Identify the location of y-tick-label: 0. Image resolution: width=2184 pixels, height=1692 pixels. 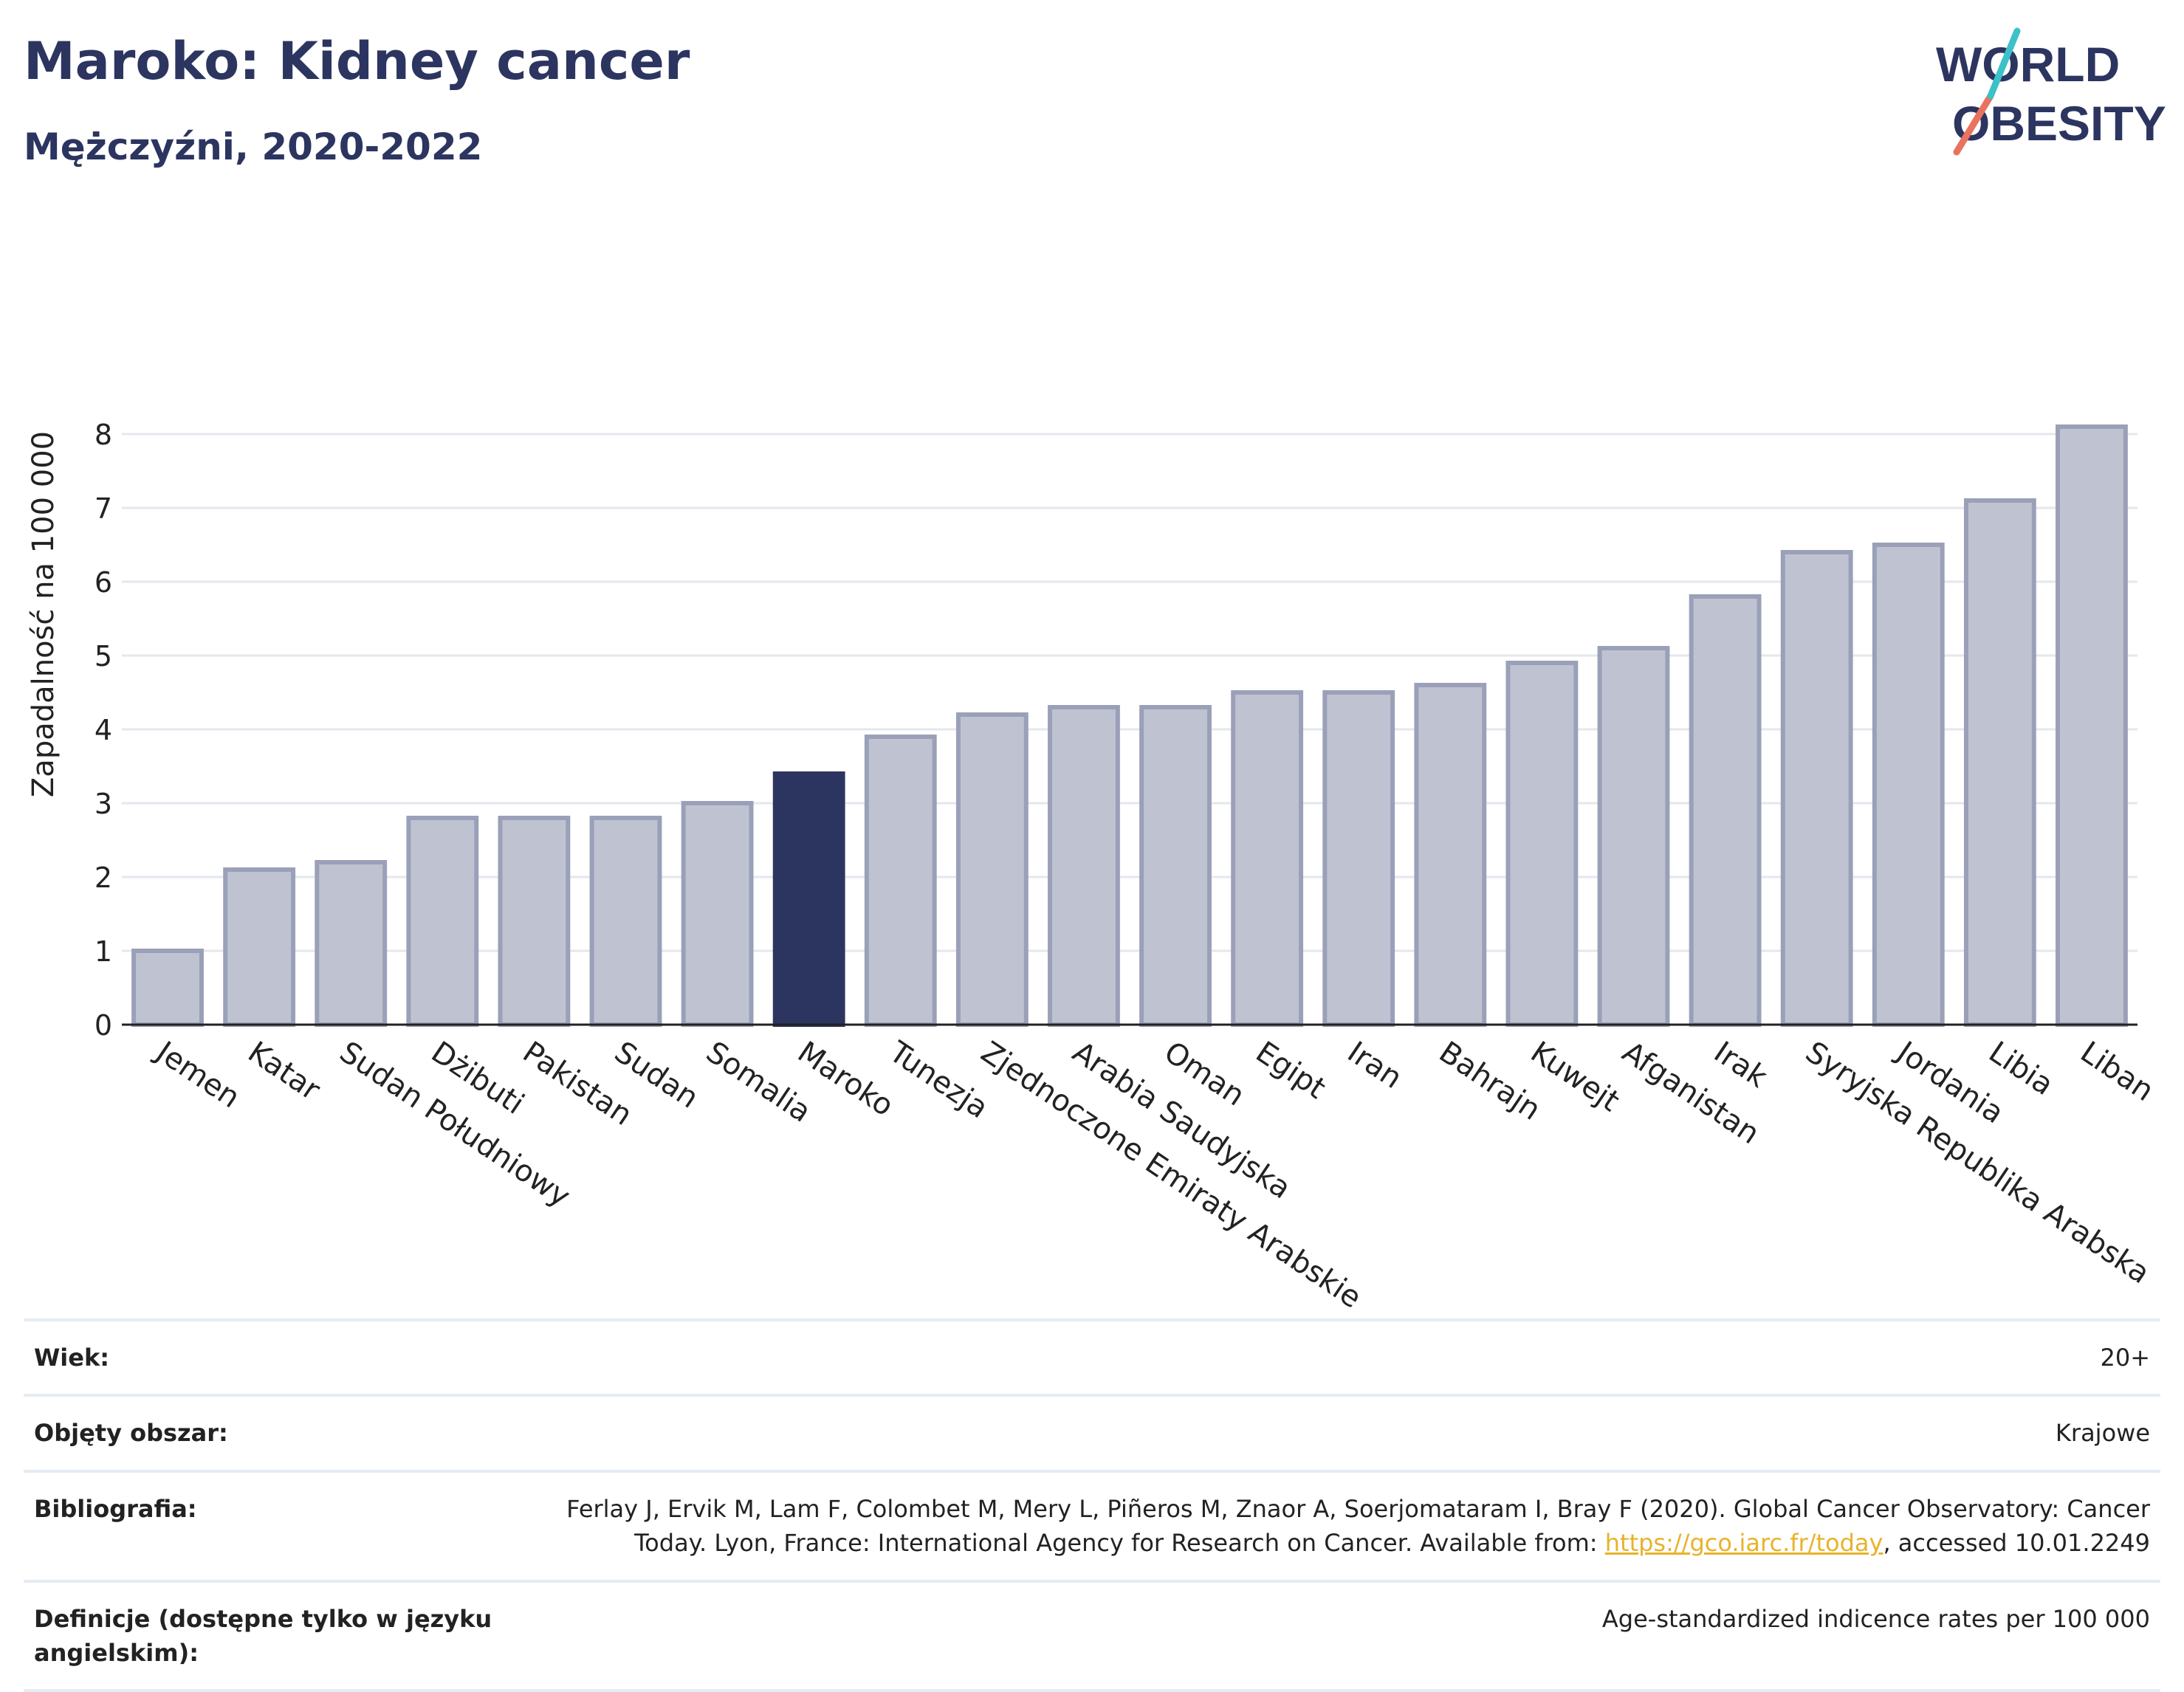
(103, 1025).